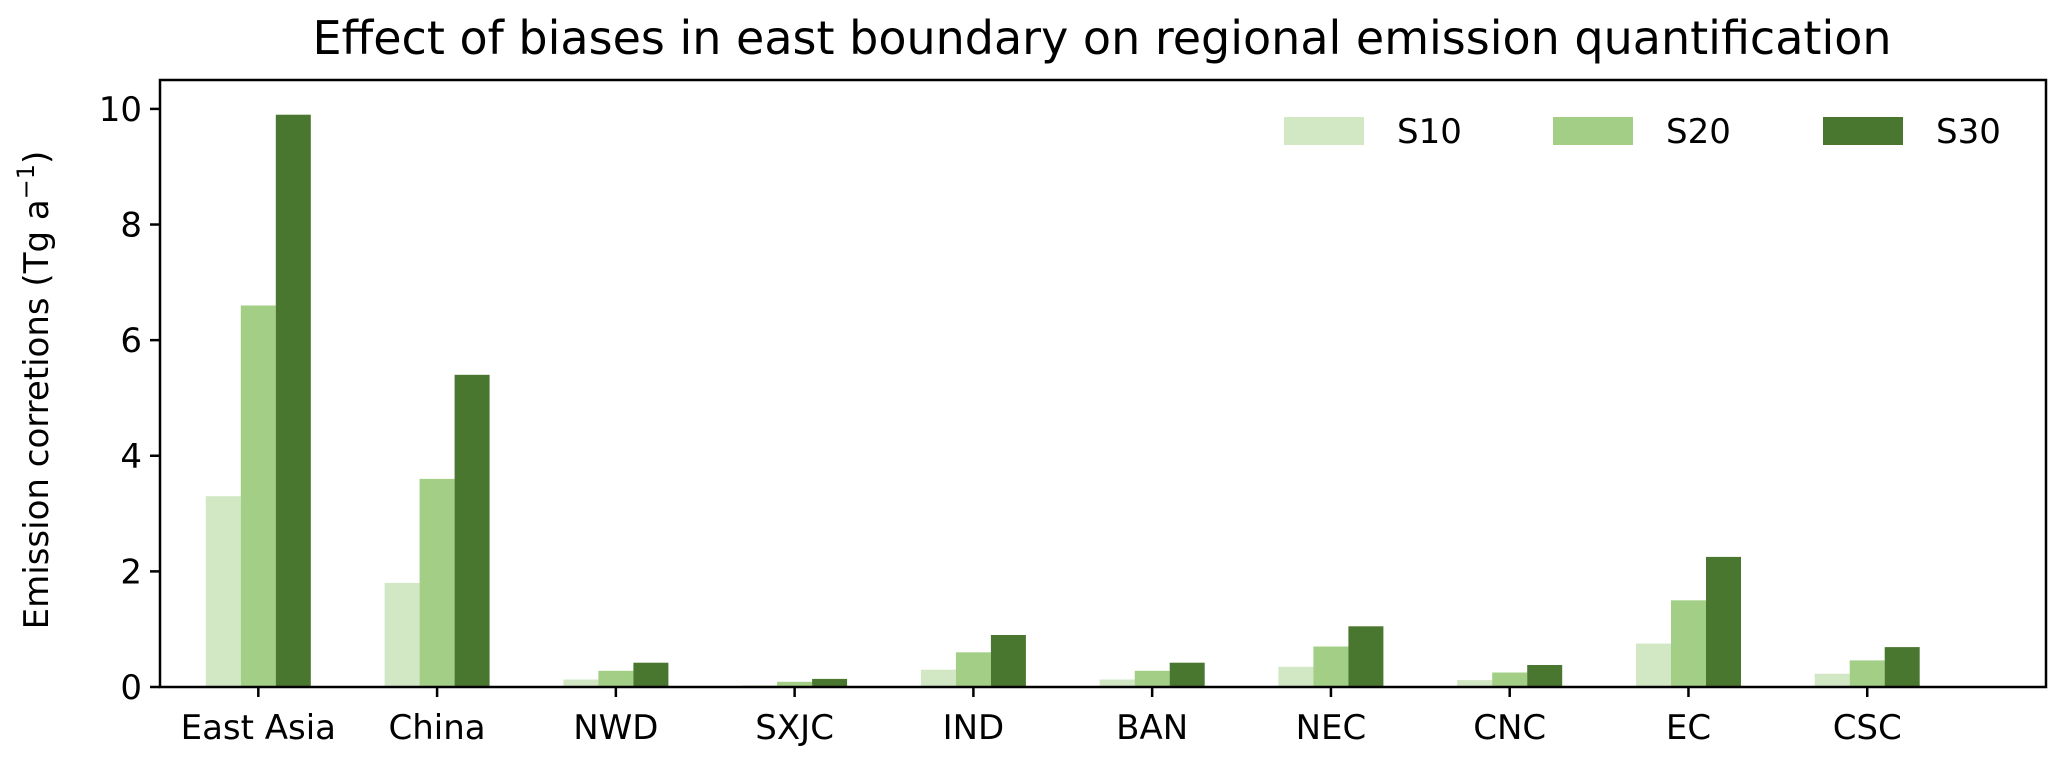 This screenshot has height=768, width=2067. Describe the element at coordinates (651, 674) in the screenshot. I see `bar-s30-nwd` at that location.